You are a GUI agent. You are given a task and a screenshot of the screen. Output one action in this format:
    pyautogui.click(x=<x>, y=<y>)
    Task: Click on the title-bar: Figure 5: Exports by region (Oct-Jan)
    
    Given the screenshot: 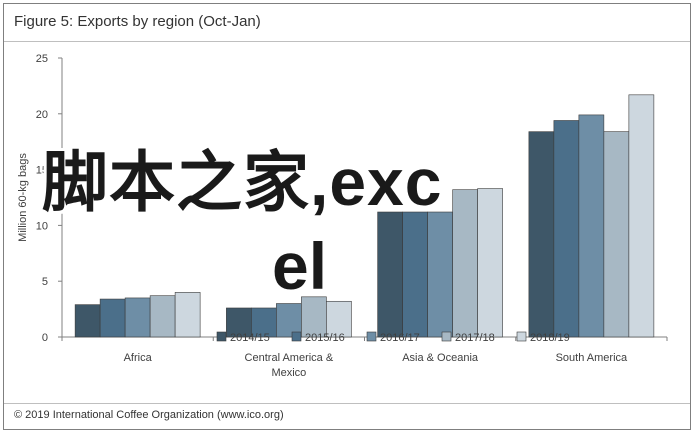 What is the action you would take?
    pyautogui.click(x=347, y=23)
    